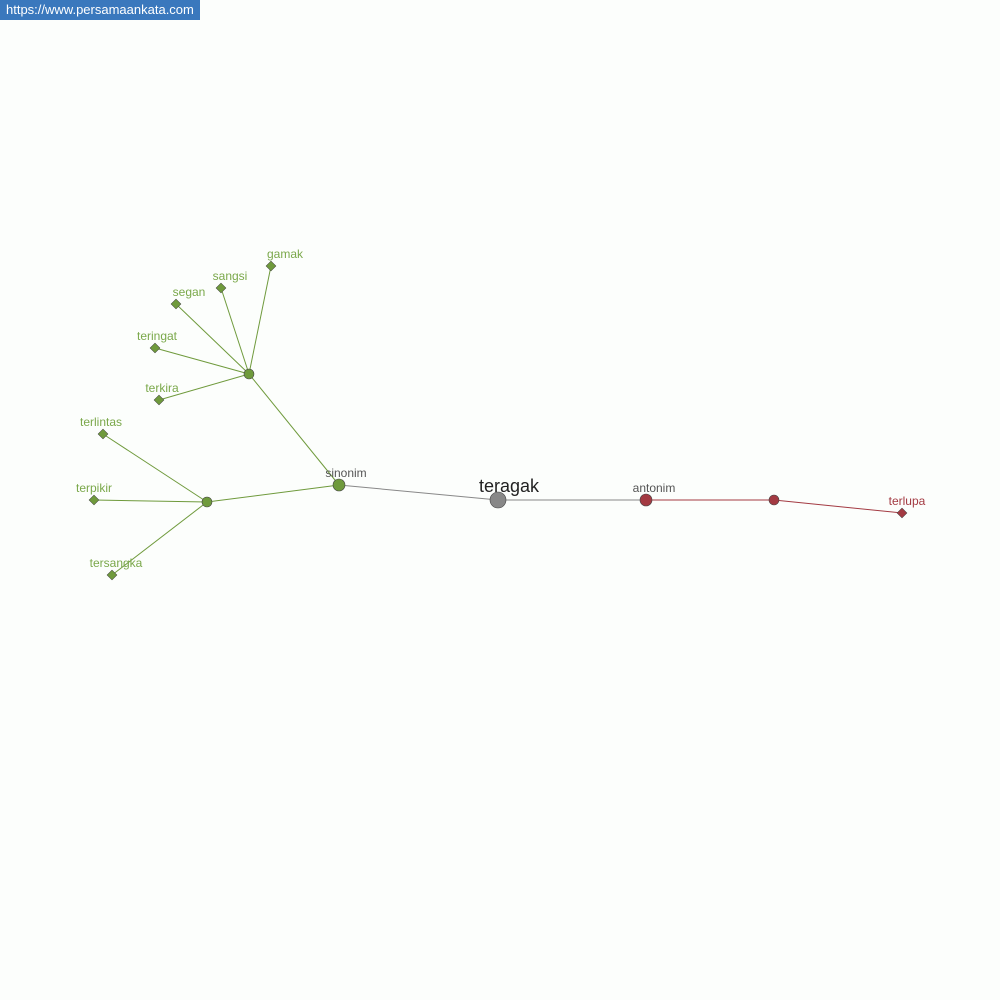 This screenshot has height=1000, width=1000. Describe the element at coordinates (94, 488) in the screenshot. I see `synonym-label-terpikir: terpikir` at that location.